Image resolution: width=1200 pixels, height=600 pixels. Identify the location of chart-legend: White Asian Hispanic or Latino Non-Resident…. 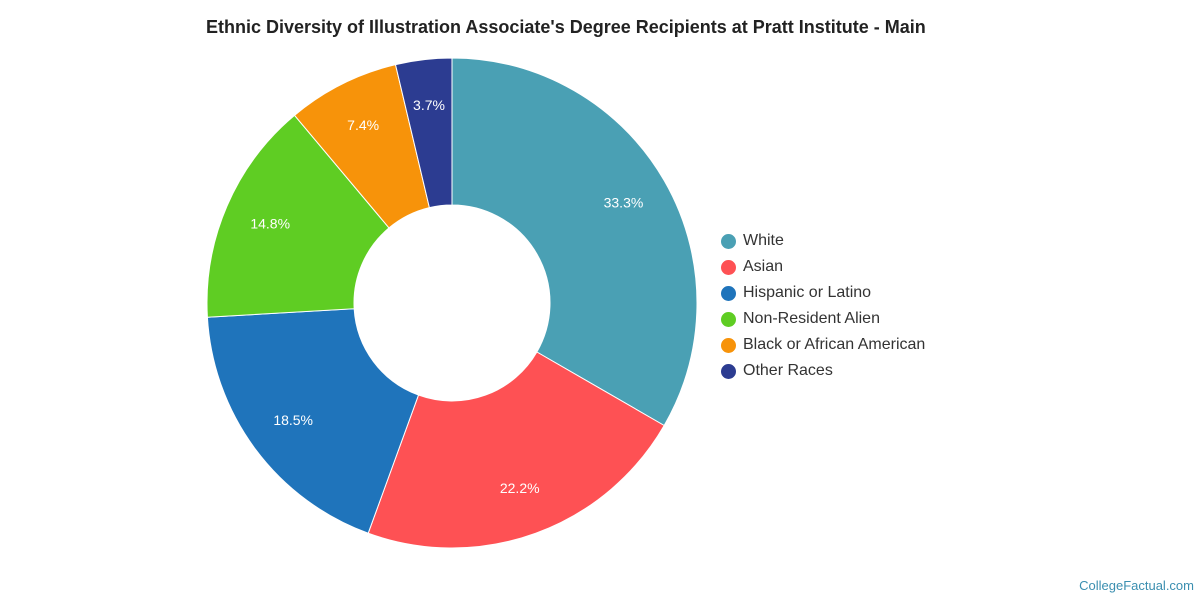
(823, 306).